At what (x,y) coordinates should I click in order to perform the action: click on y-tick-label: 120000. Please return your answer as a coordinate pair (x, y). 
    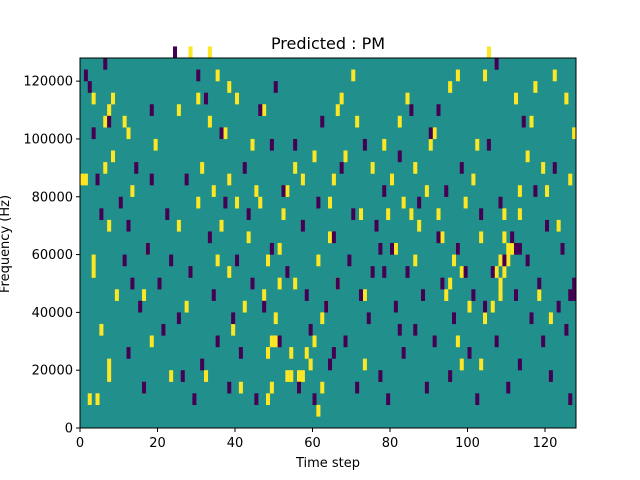
    Looking at the image, I should click on (48, 82).